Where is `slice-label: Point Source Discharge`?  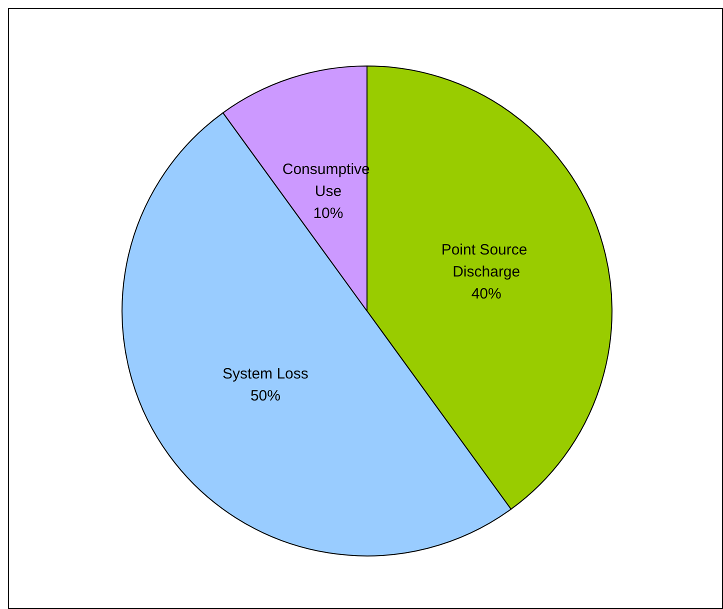 slice-label: Point Source Discharge is located at coordinates (486, 261).